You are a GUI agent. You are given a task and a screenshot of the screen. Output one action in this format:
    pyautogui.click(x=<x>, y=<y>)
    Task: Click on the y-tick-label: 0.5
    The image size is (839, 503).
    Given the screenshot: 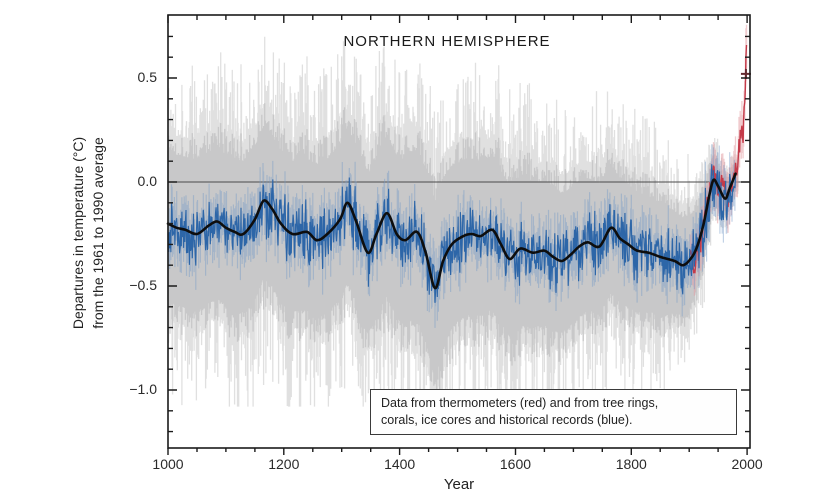 What is the action you would take?
    pyautogui.click(x=147, y=77)
    